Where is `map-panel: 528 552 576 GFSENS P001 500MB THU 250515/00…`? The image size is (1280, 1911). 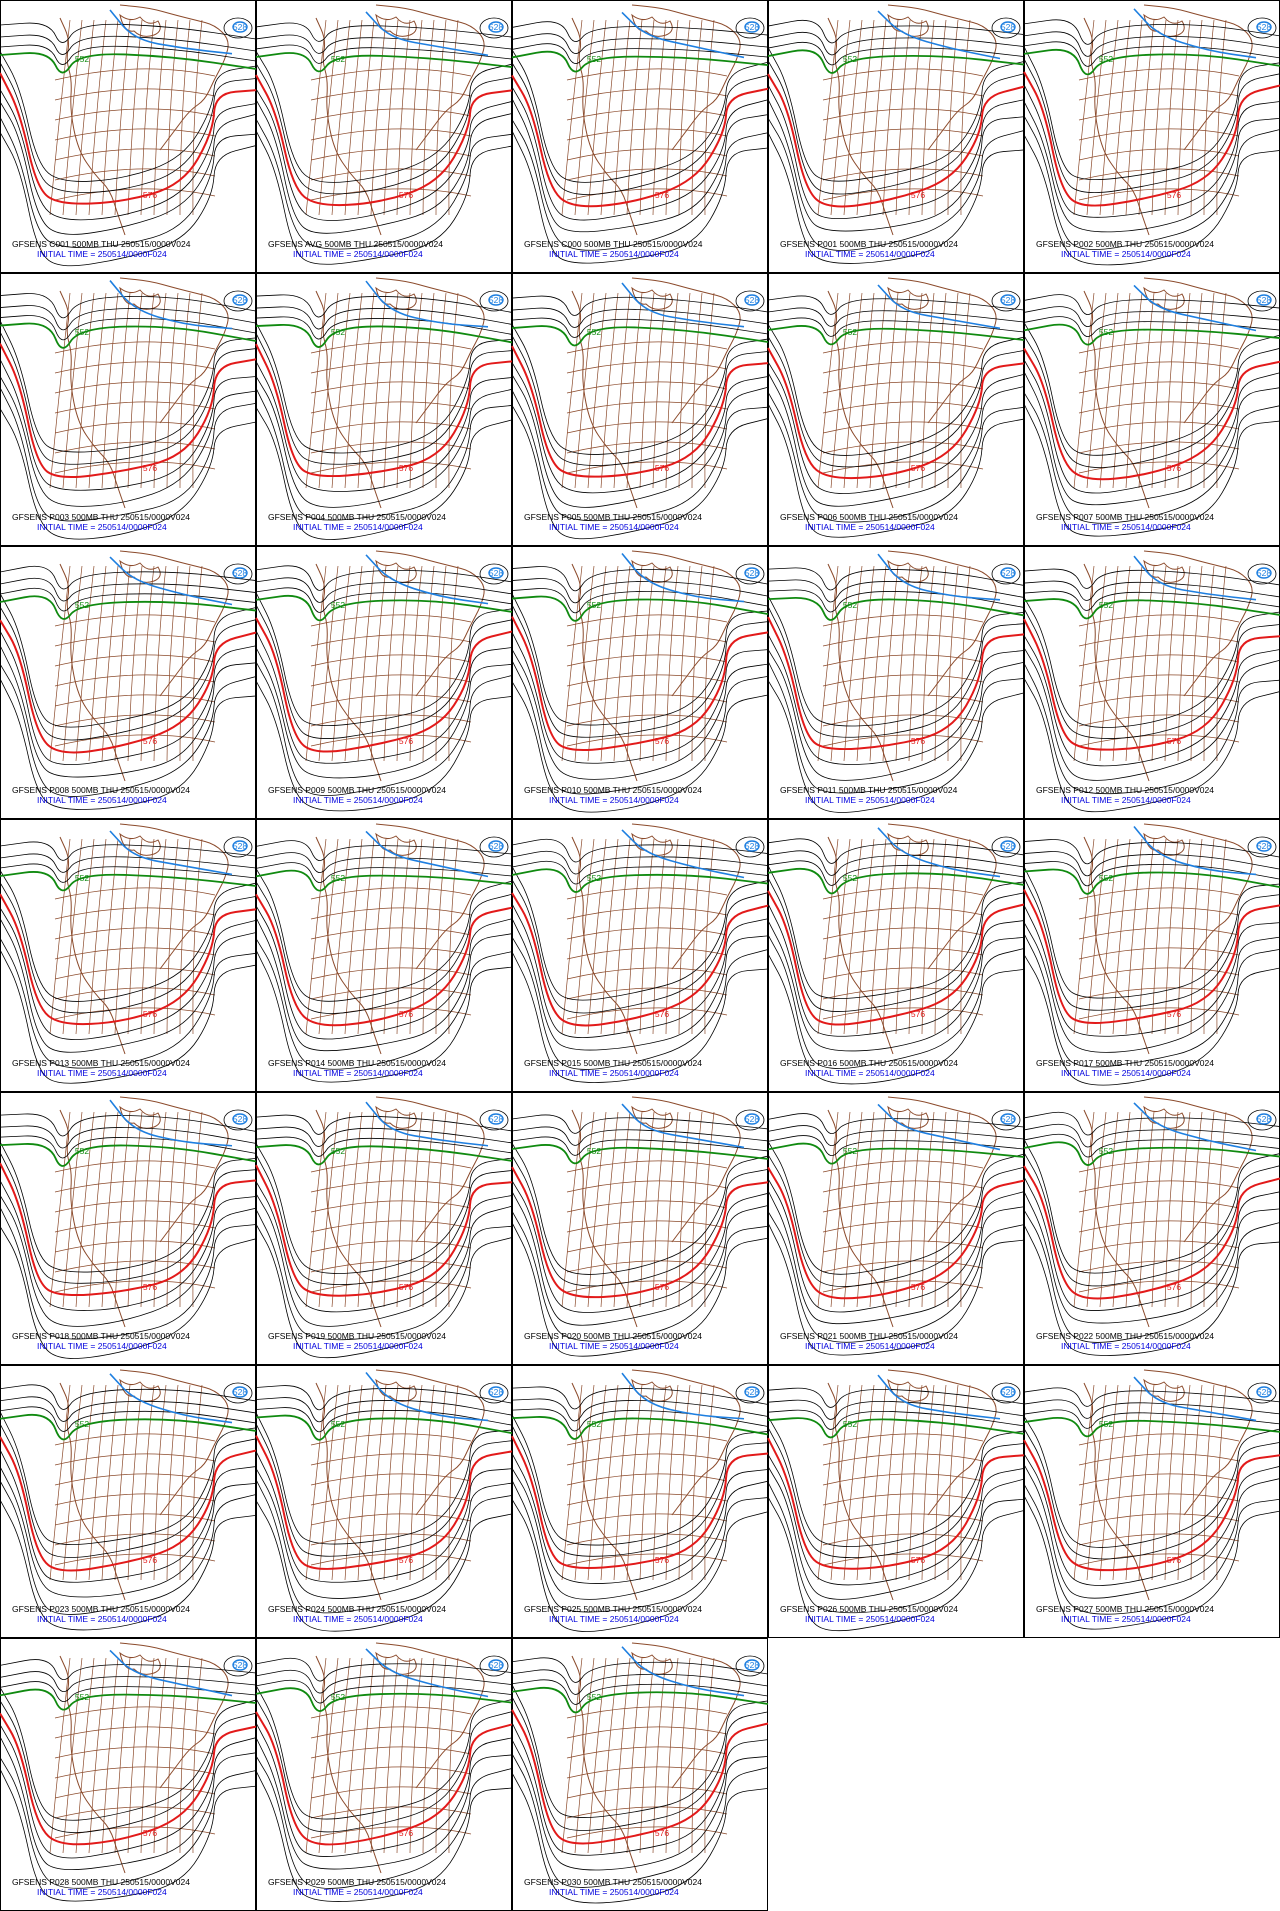
map-panel: 528 552 576 GFSENS P001 500MB THU 250515/00… is located at coordinates (896, 136).